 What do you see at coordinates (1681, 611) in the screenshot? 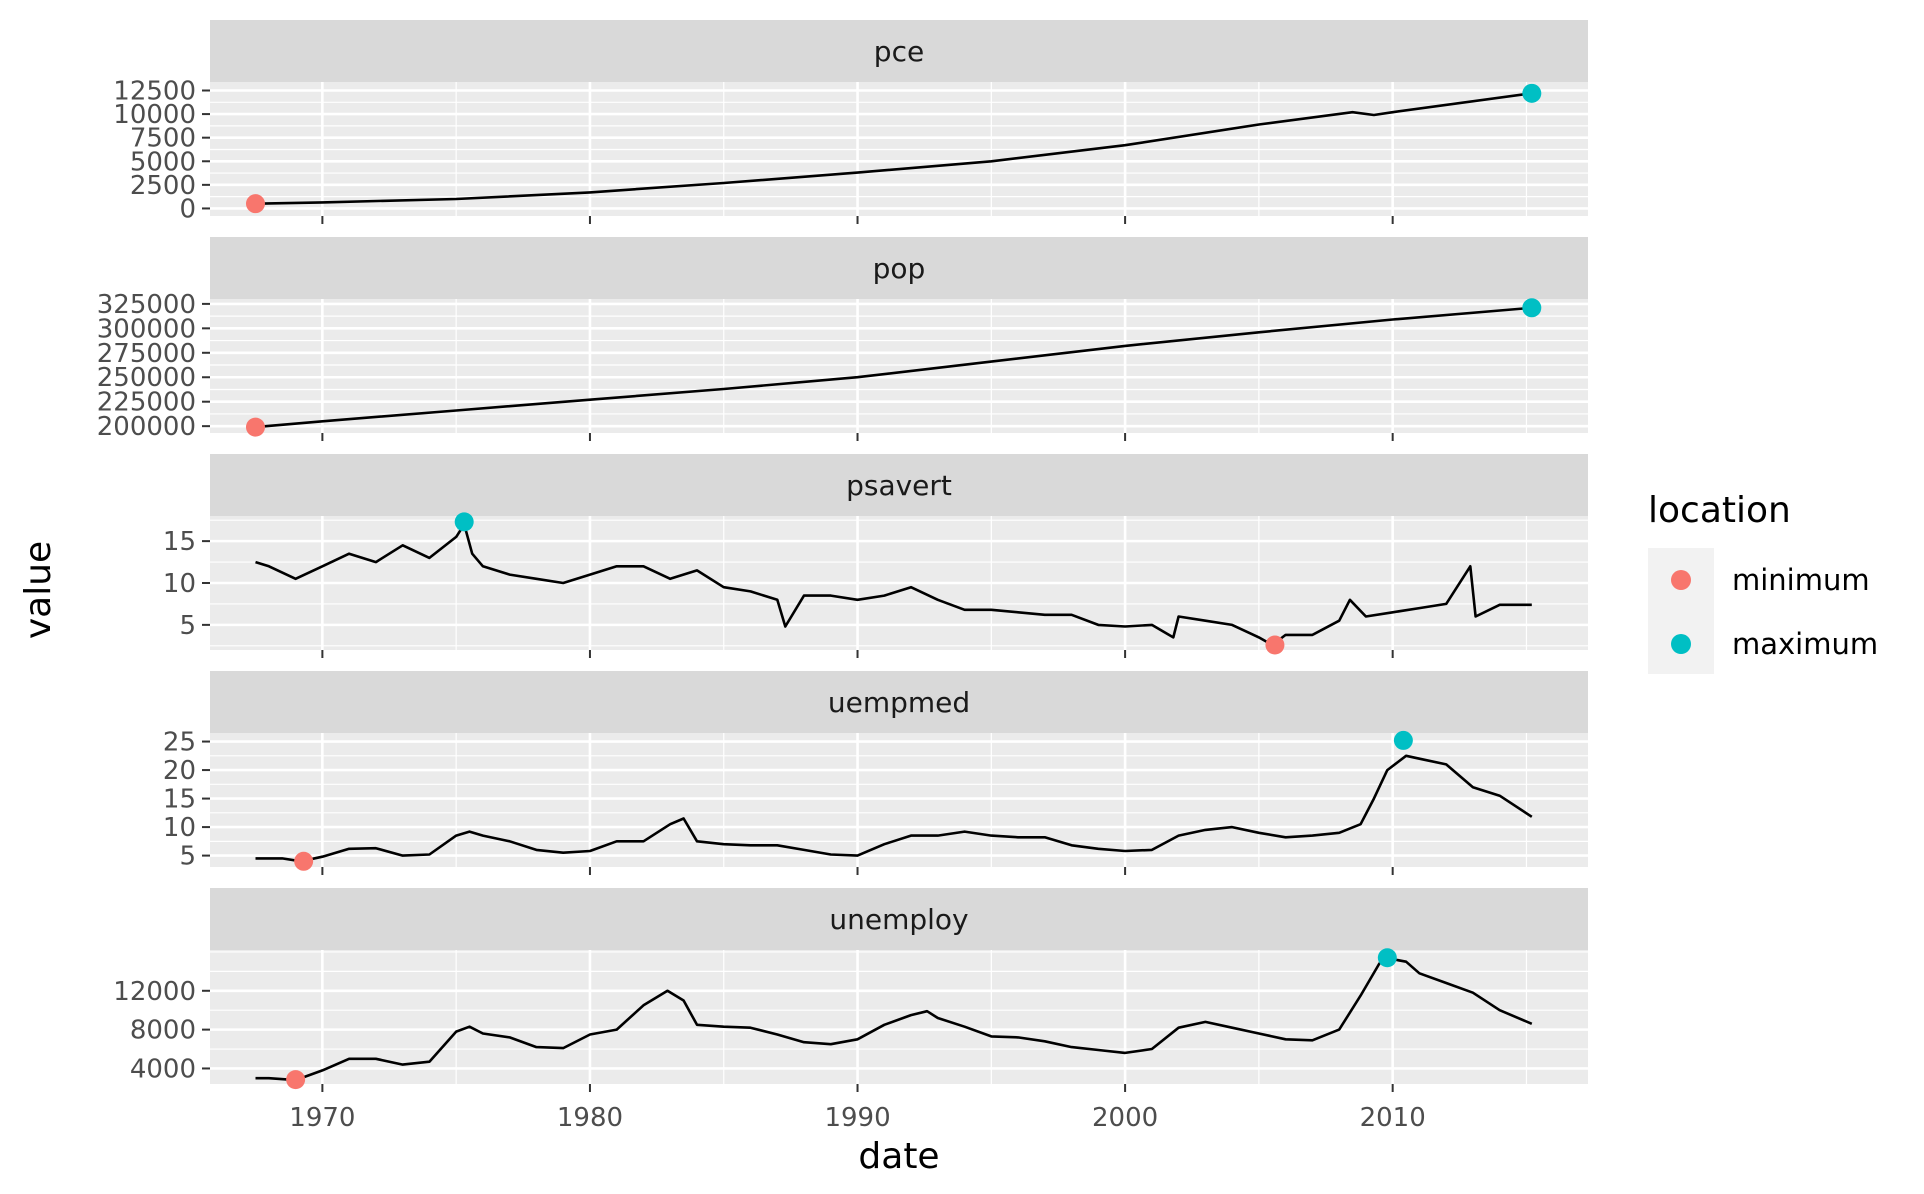
I see `legend-key-background` at bounding box center [1681, 611].